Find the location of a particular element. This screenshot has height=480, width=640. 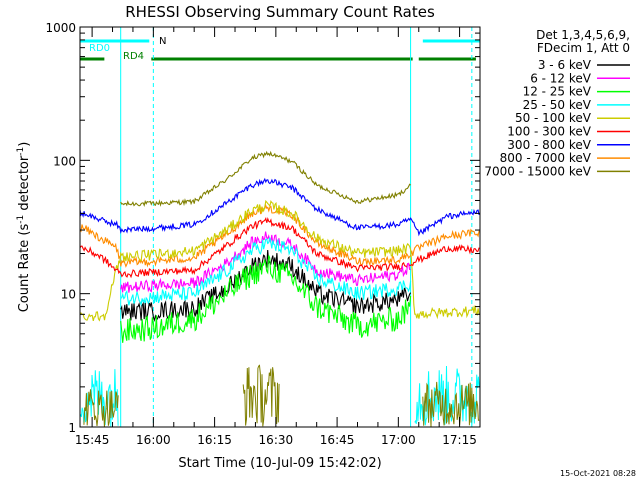

legend-label: 50 - 100 keV is located at coordinates (553, 118).